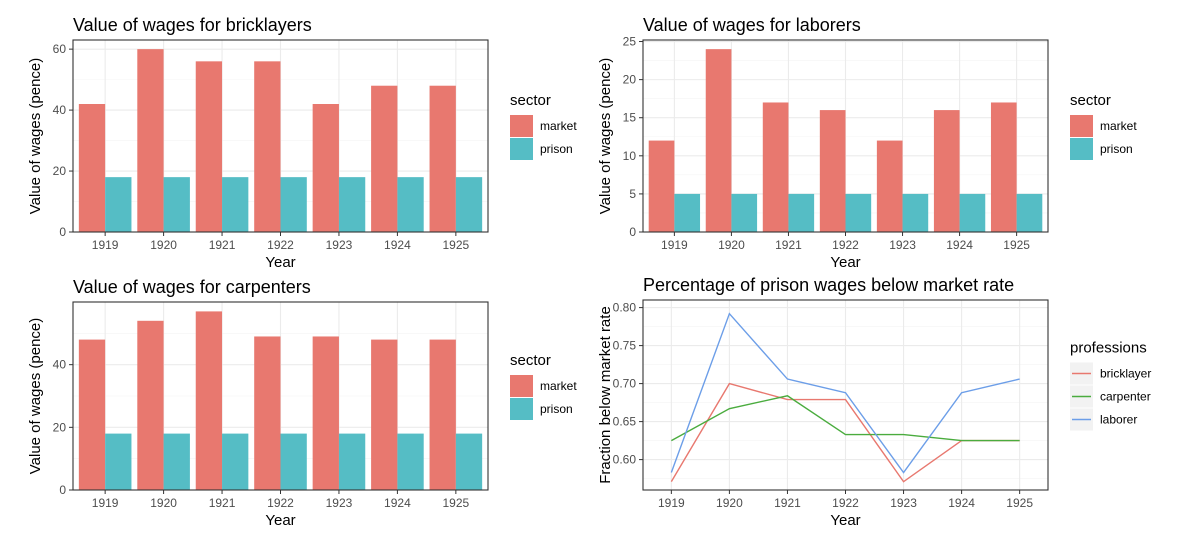 The image size is (1200, 538). Describe the element at coordinates (625, 346) in the screenshot. I see `y-tick-label: 0.75` at that location.